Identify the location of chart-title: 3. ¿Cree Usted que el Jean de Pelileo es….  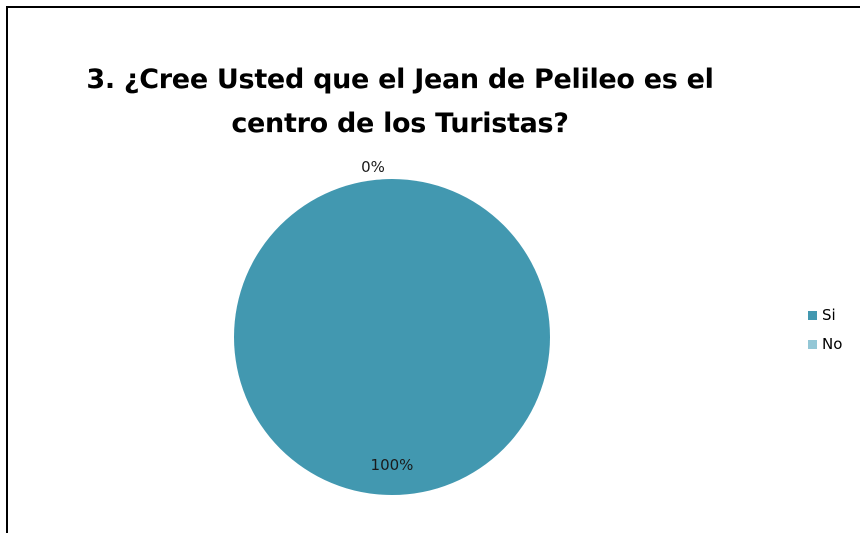
(400, 102).